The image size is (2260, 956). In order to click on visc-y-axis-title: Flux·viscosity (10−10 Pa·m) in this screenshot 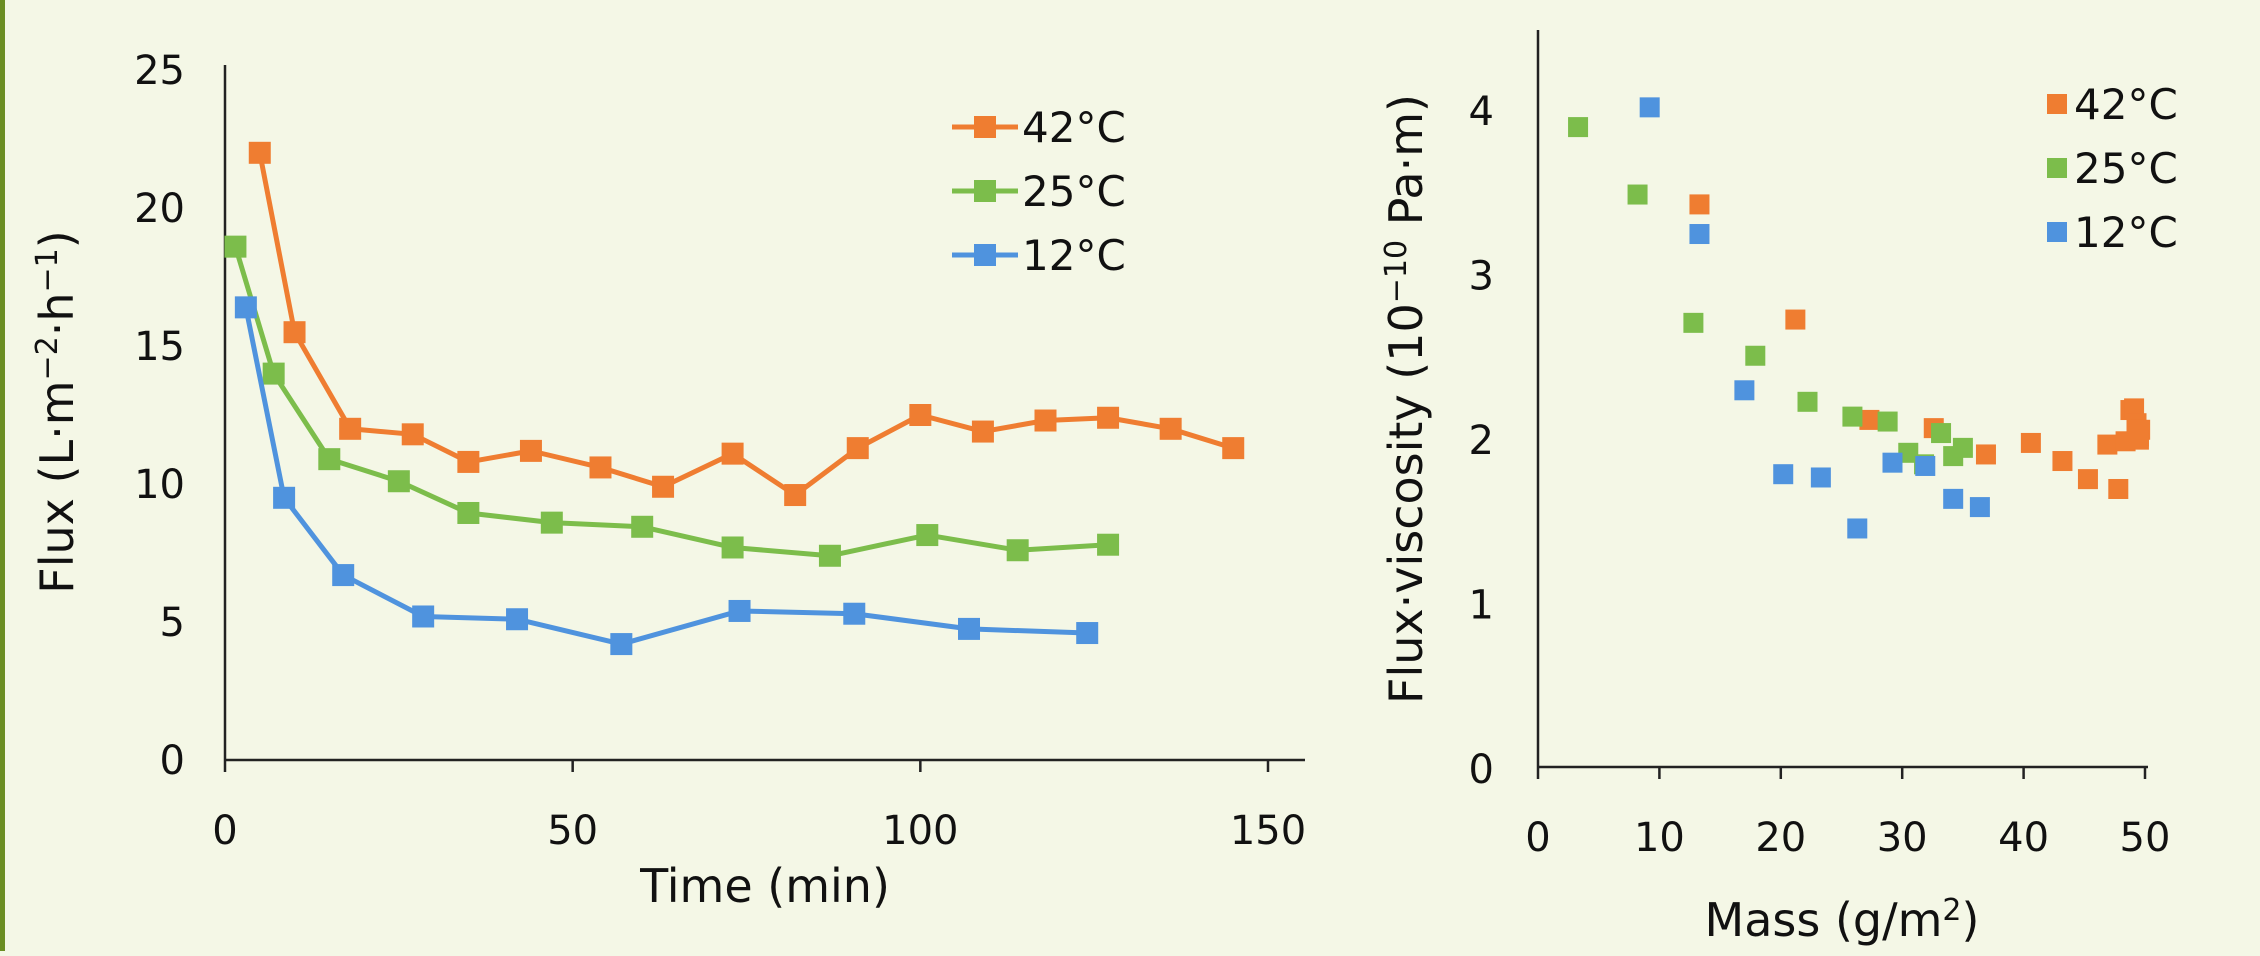, I will do `click(1406, 399)`.